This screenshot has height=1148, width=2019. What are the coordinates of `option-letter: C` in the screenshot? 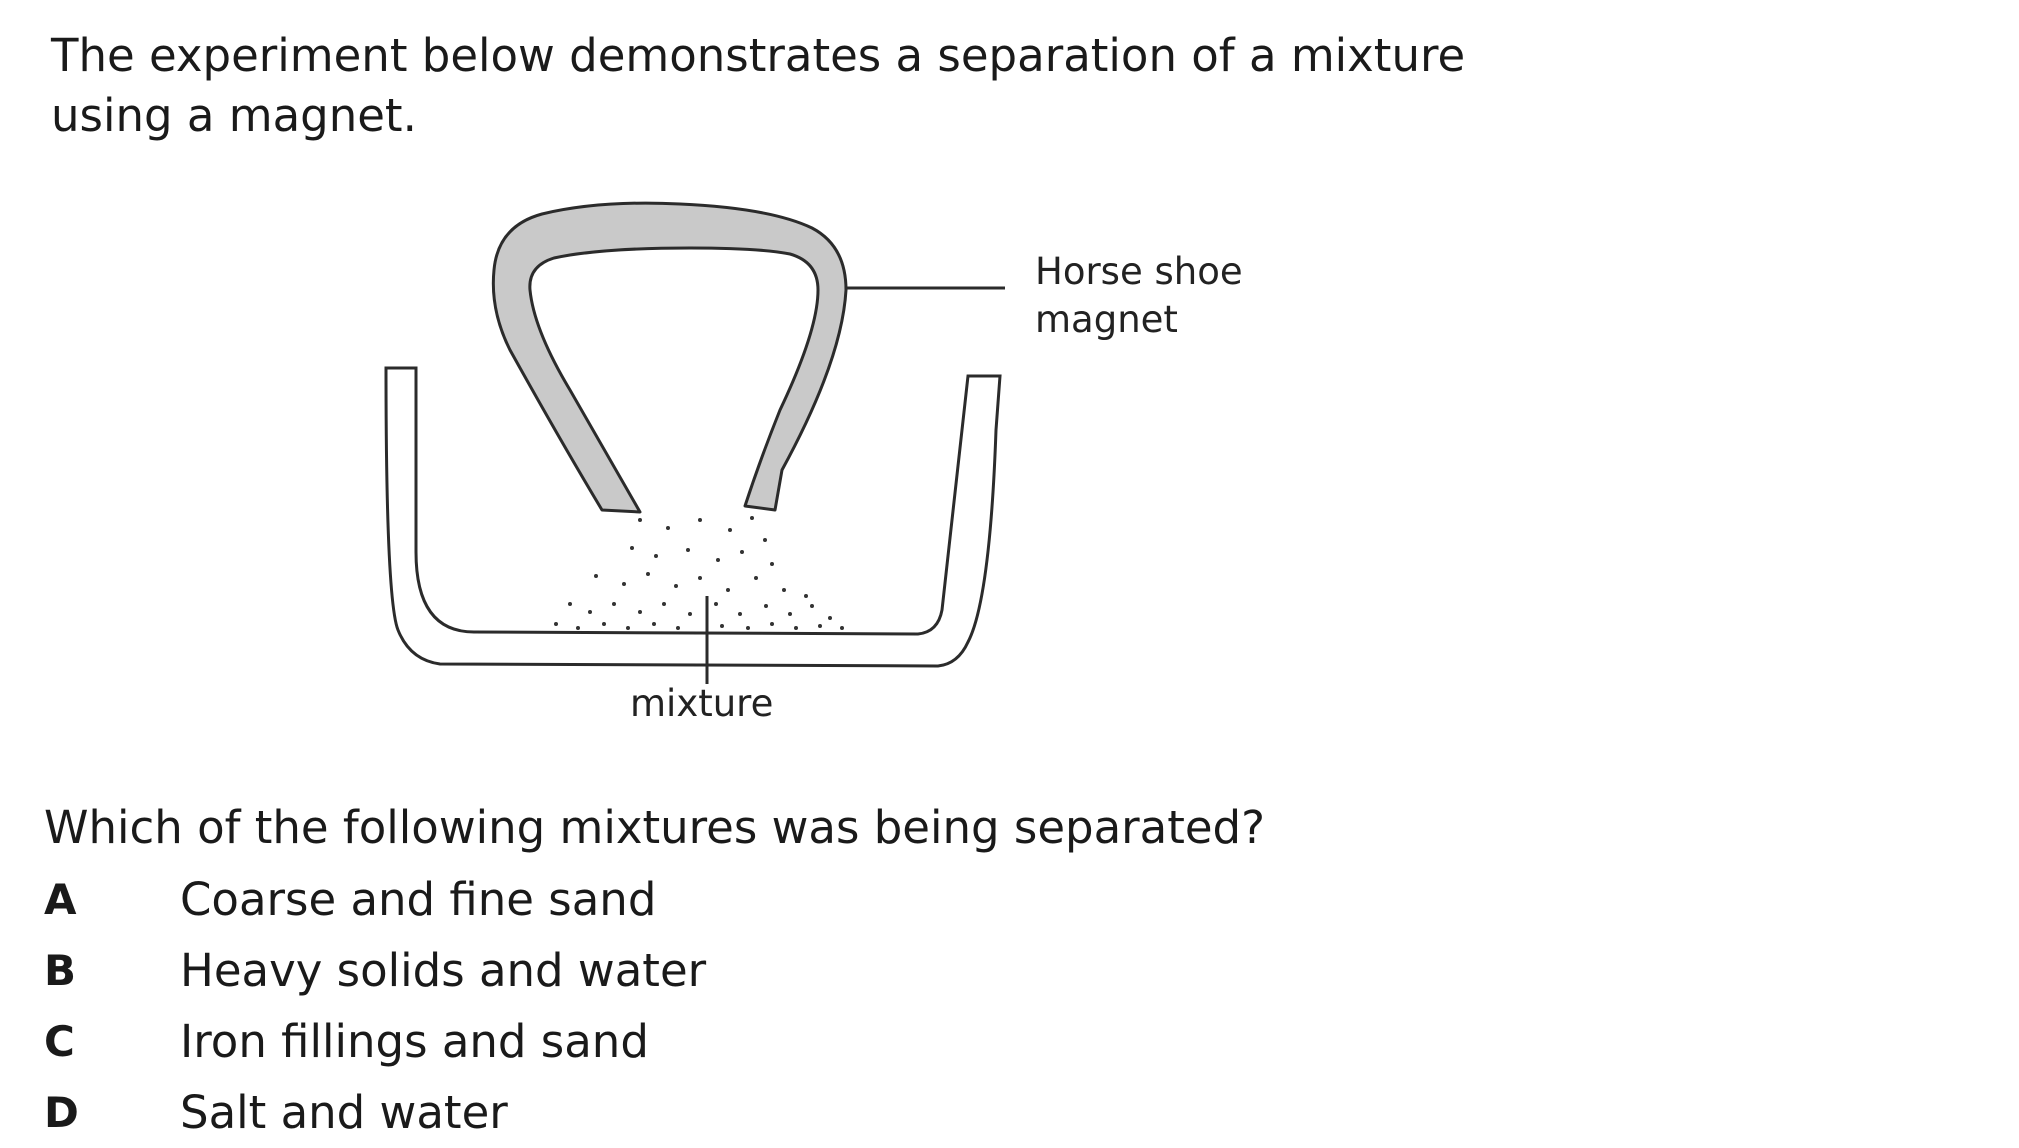 It's located at (59, 1041).